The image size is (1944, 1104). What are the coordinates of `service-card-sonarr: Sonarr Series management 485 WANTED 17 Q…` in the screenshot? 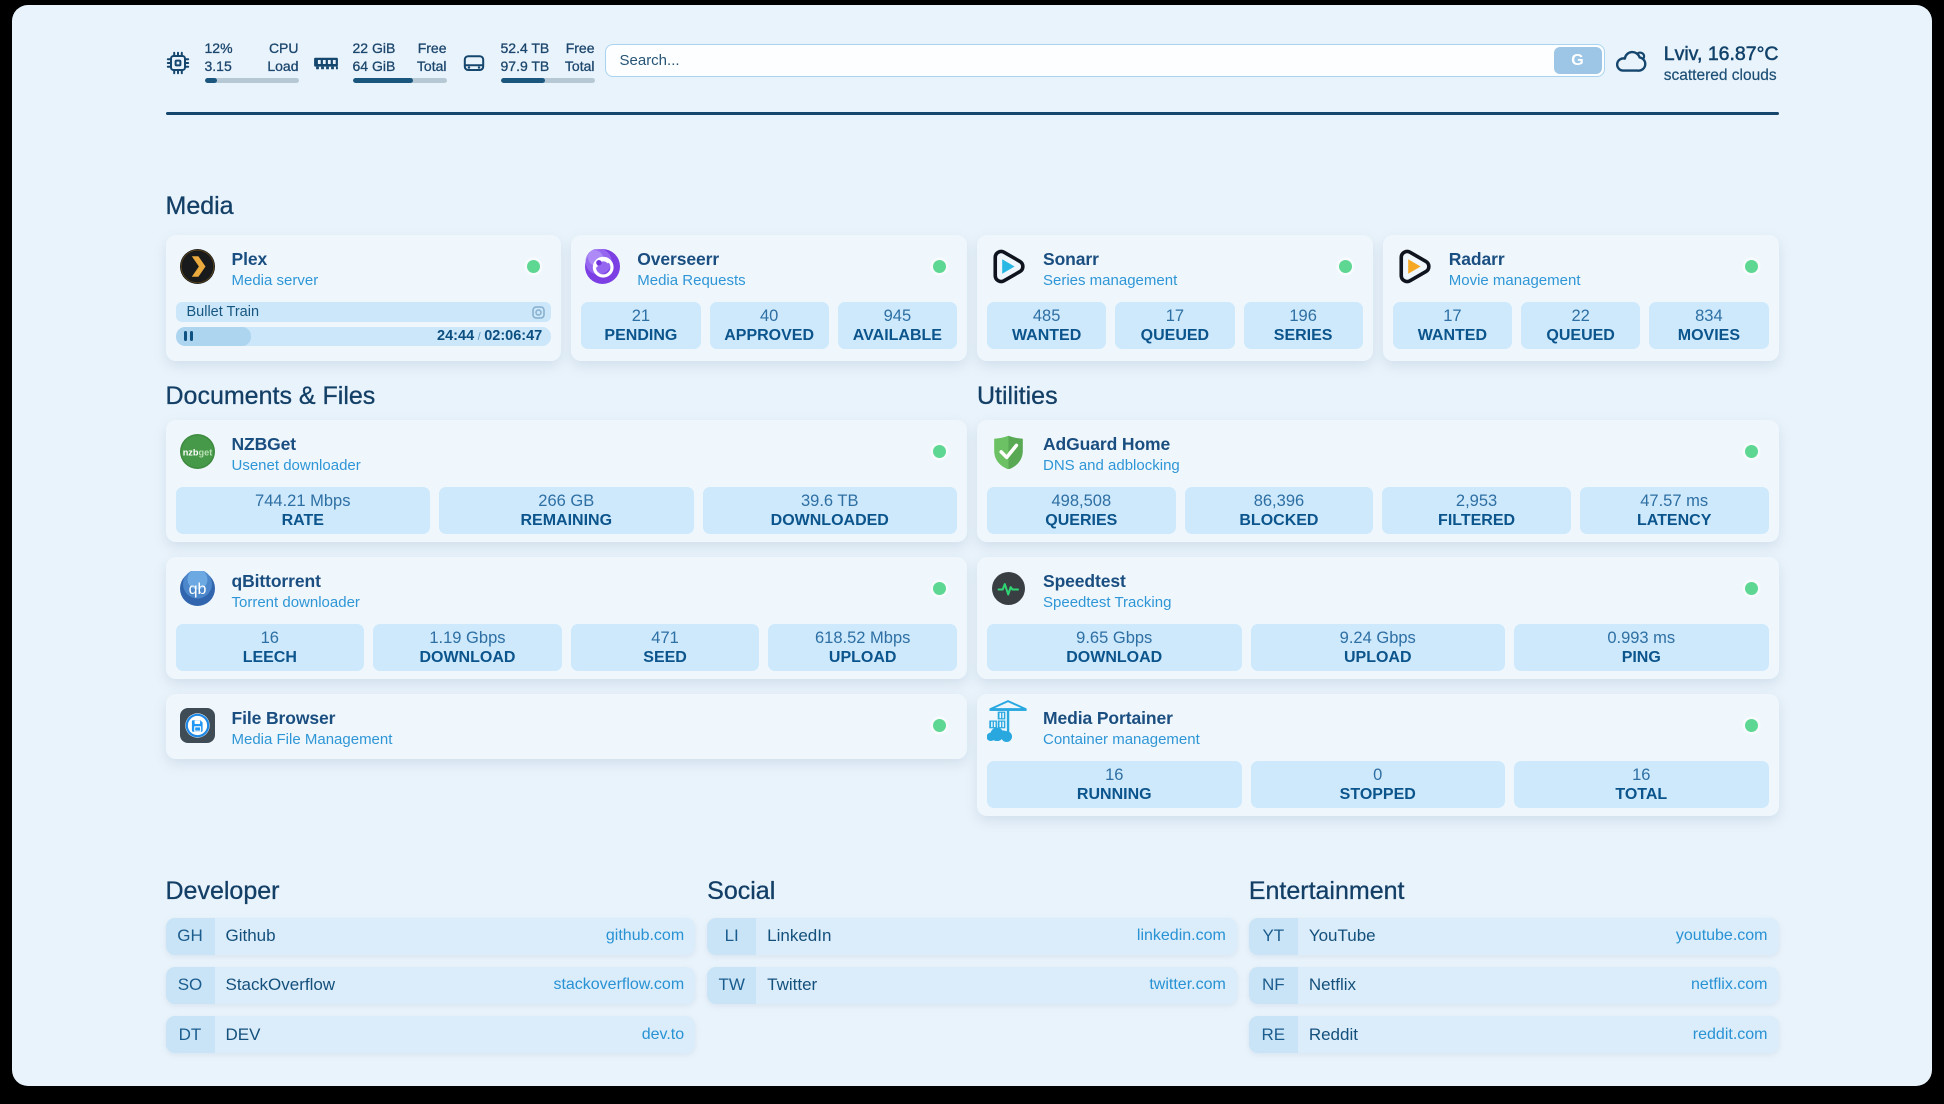 It's located at (1175, 298).